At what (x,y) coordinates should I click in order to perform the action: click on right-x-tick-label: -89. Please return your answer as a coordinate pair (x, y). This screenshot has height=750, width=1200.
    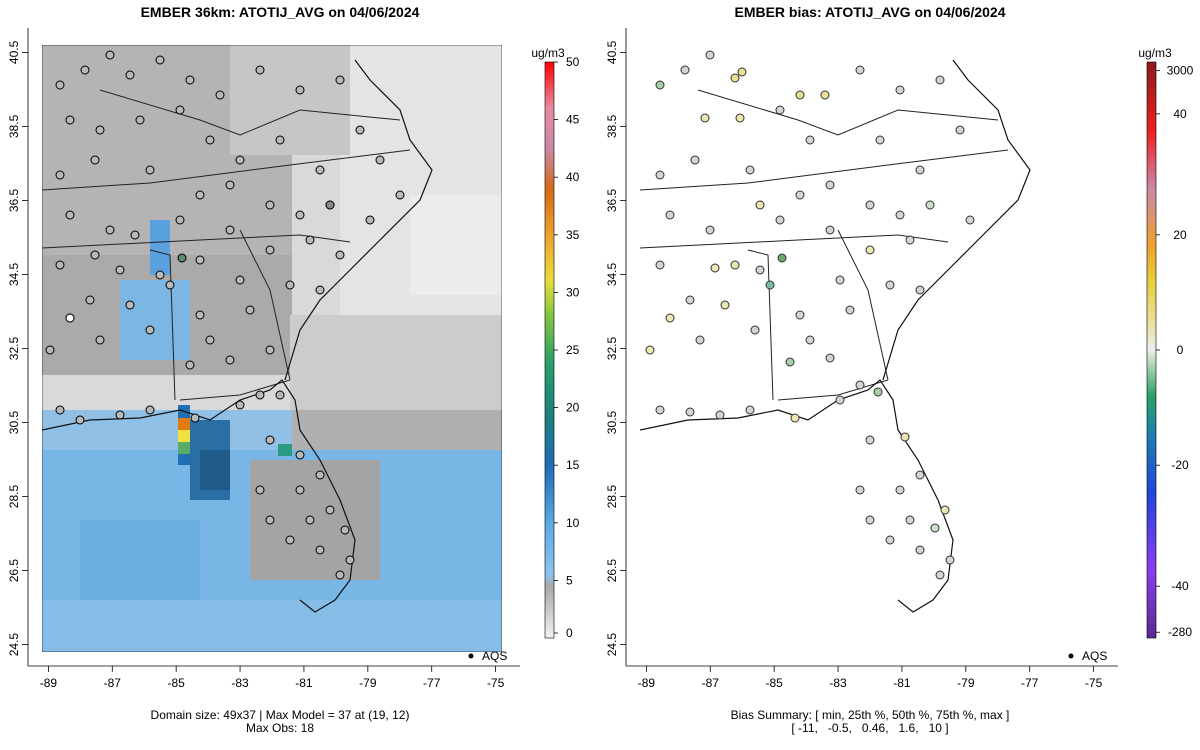
    Looking at the image, I should click on (647, 683).